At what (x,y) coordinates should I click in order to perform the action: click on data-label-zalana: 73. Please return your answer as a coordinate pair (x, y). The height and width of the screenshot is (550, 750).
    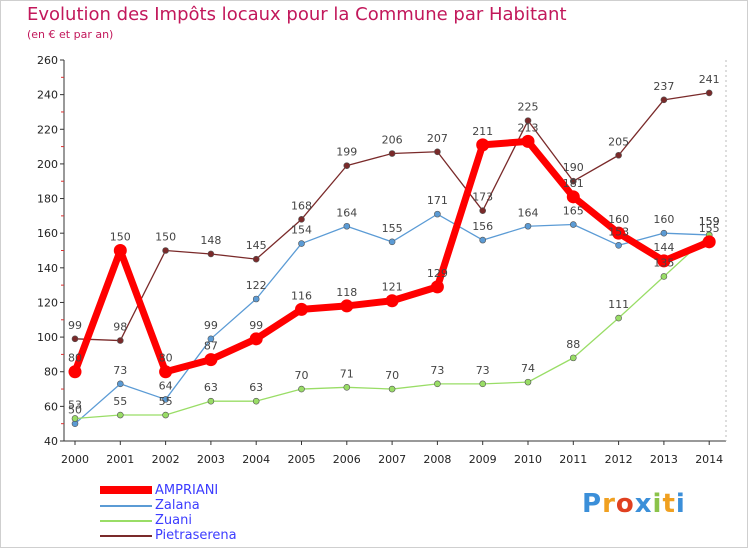
    Looking at the image, I should click on (120, 370).